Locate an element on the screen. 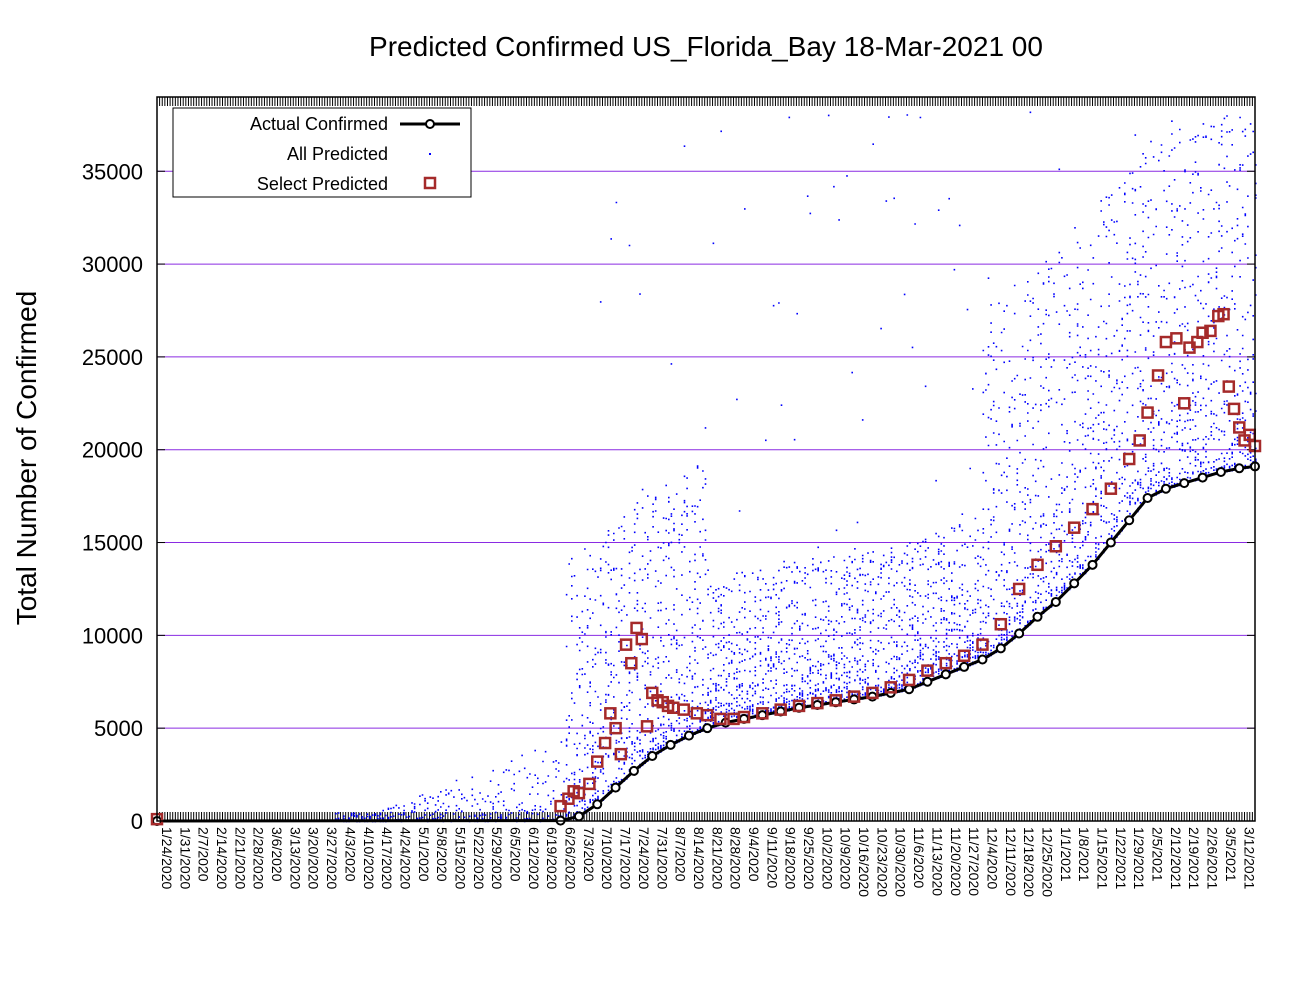 The width and height of the screenshot is (1300, 1000). y-tick-label: 15000 is located at coordinates (112, 543).